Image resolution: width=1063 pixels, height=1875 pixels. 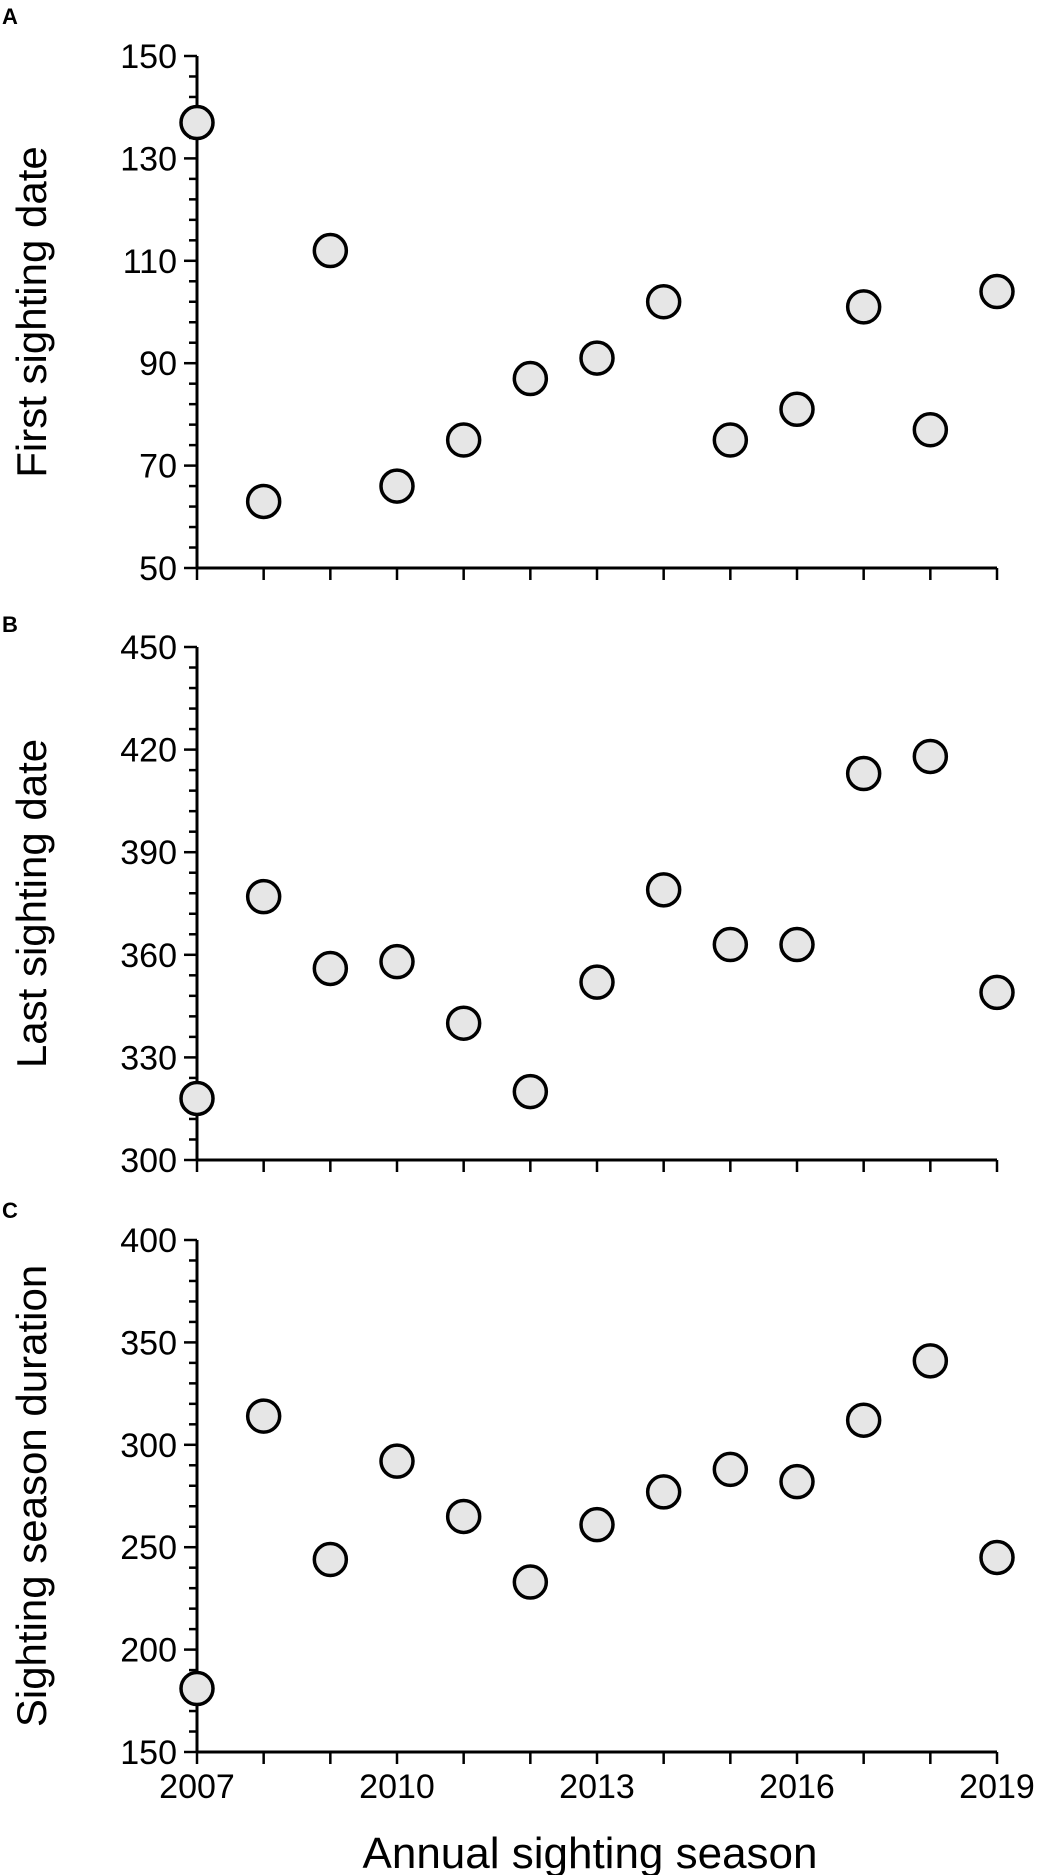 I want to click on y-tick-label: 400, so click(x=148, y=1241).